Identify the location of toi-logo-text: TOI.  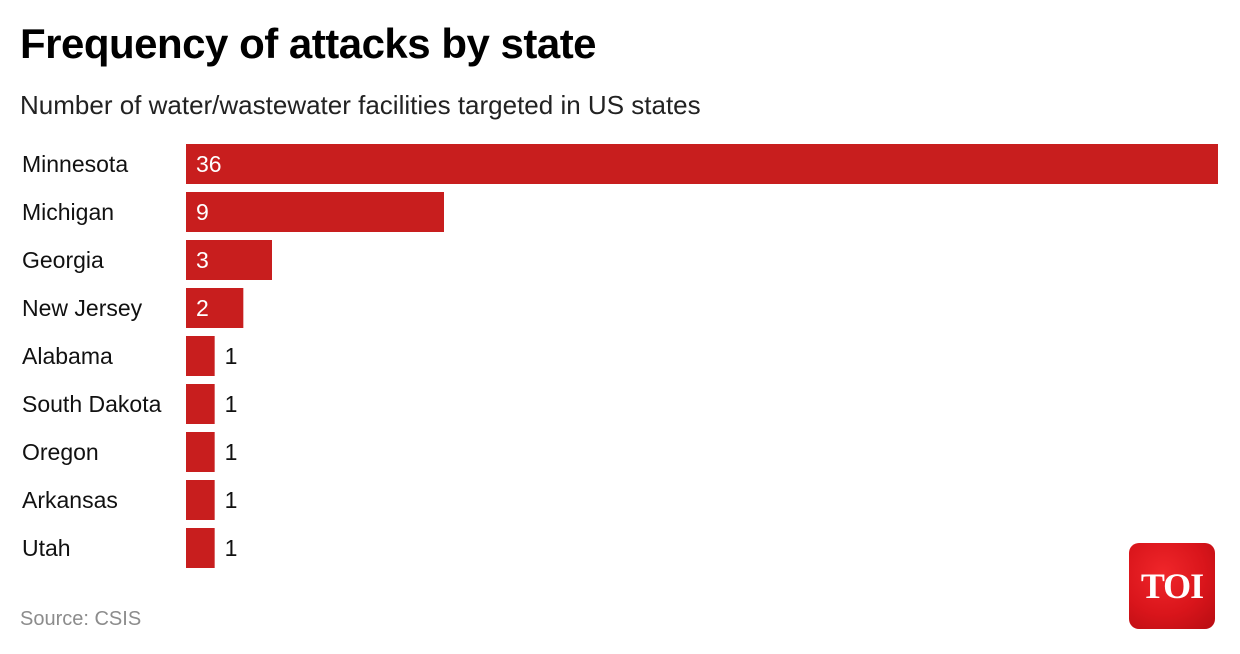
(1172, 586).